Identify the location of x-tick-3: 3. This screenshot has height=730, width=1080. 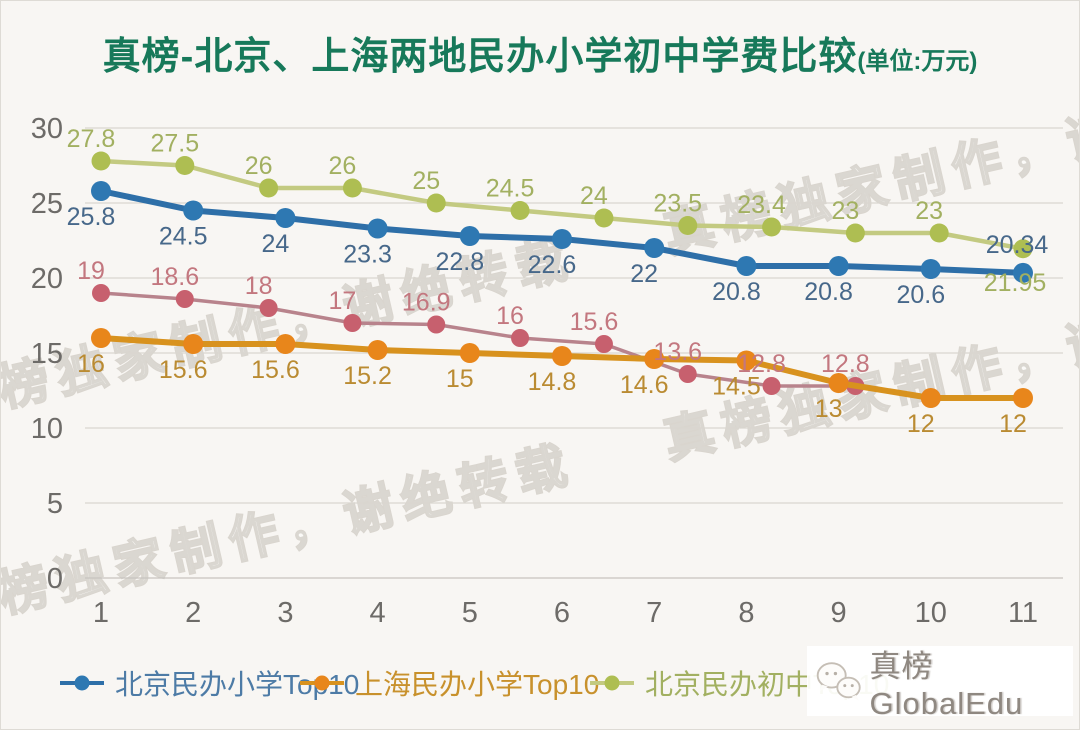
(285, 613).